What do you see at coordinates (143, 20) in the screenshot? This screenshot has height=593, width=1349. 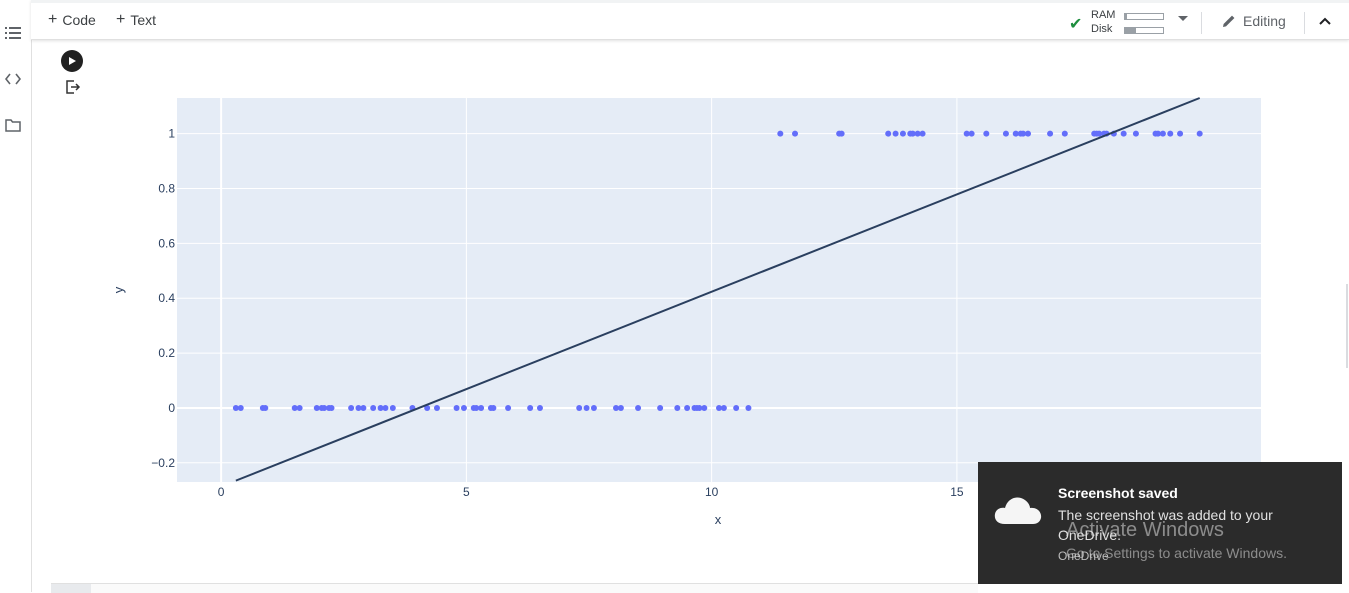 I see `add-text-label: Text` at bounding box center [143, 20].